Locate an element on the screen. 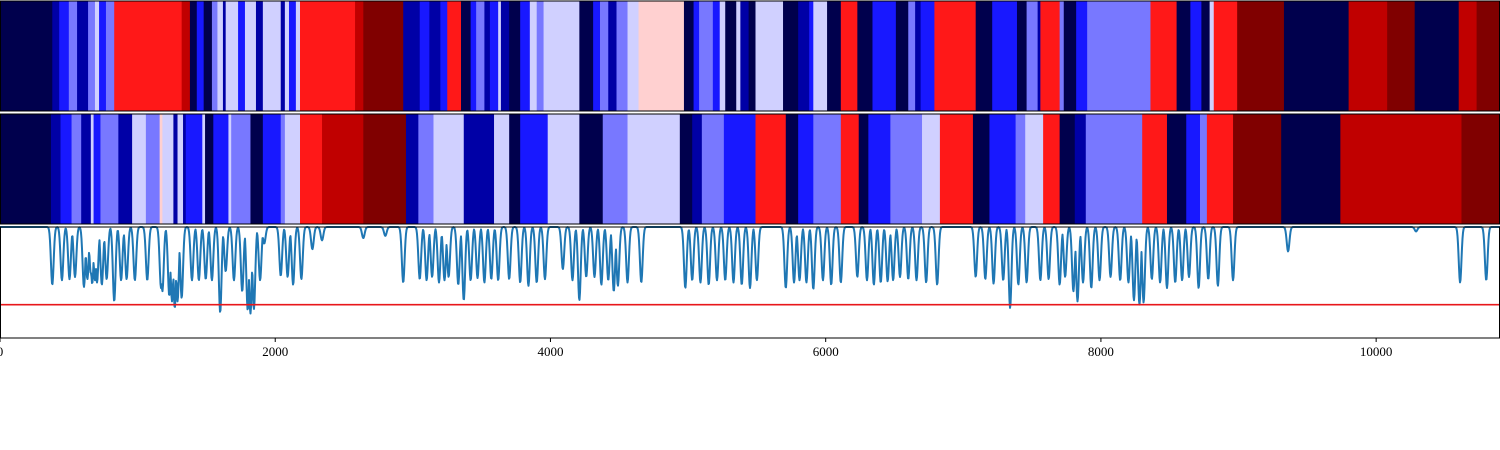 The width and height of the screenshot is (1500, 450). x-tick-label-5: 10000 is located at coordinates (1376, 351).